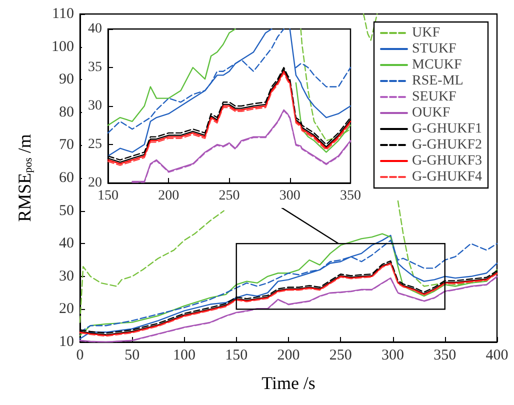 The height and width of the screenshot is (405, 514). Describe the element at coordinates (66, 145) in the screenshot. I see `y-tick-label: 70` at that location.